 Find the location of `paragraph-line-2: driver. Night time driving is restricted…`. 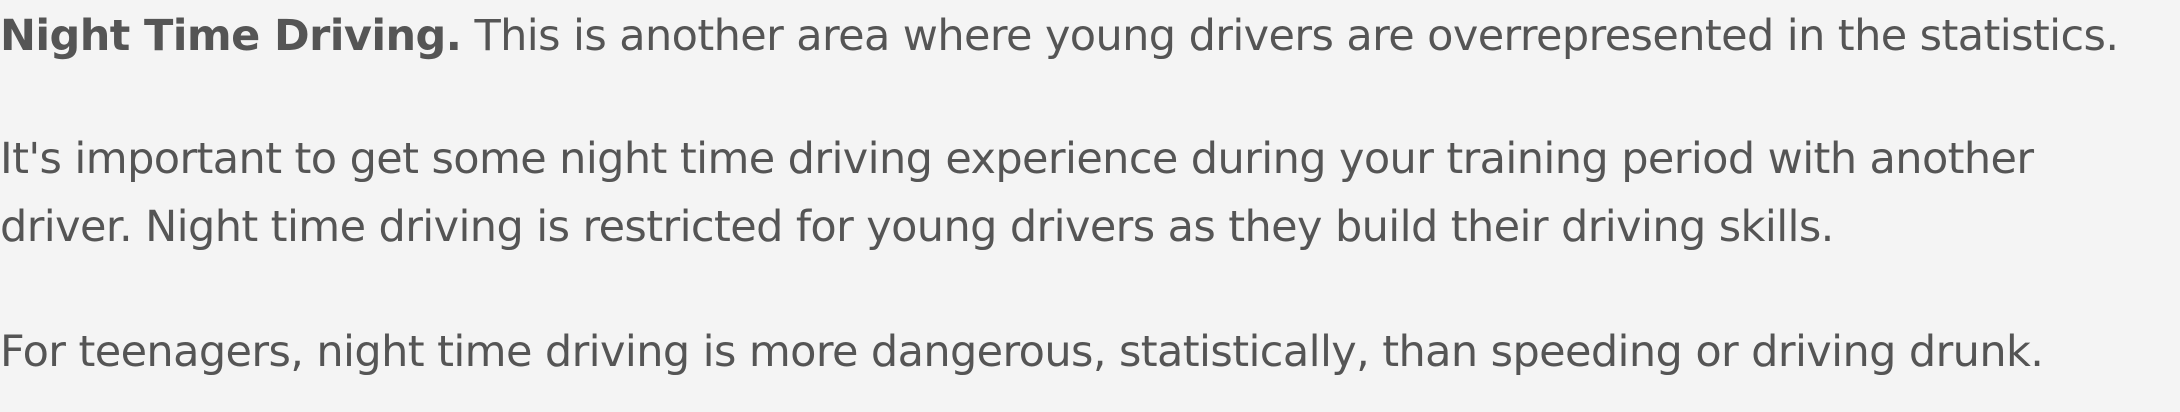

paragraph-line-2: driver. Night time driving is restricted… is located at coordinates (917, 227).